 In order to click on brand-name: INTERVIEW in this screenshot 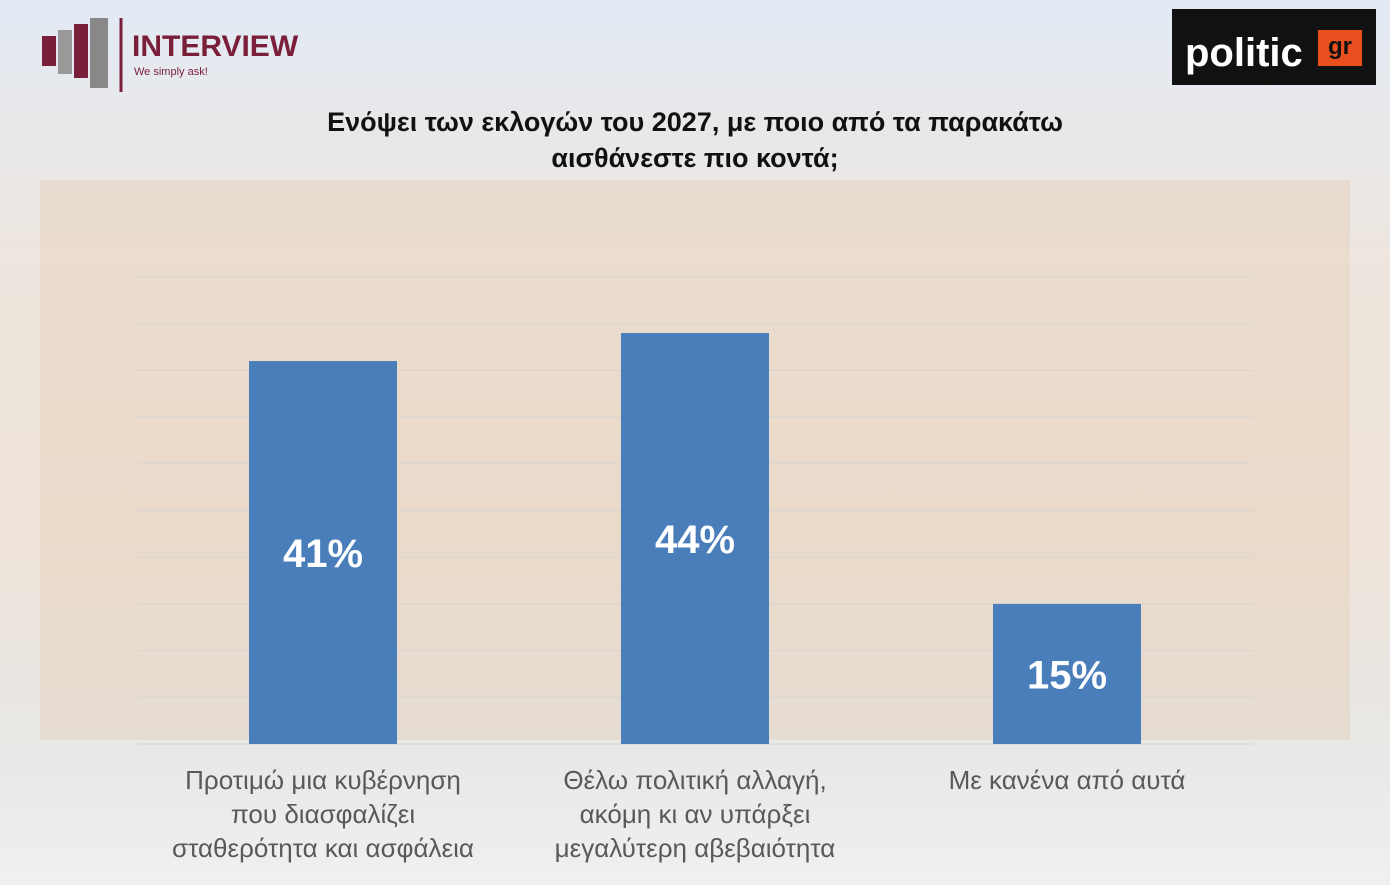, I will do `click(215, 46)`.